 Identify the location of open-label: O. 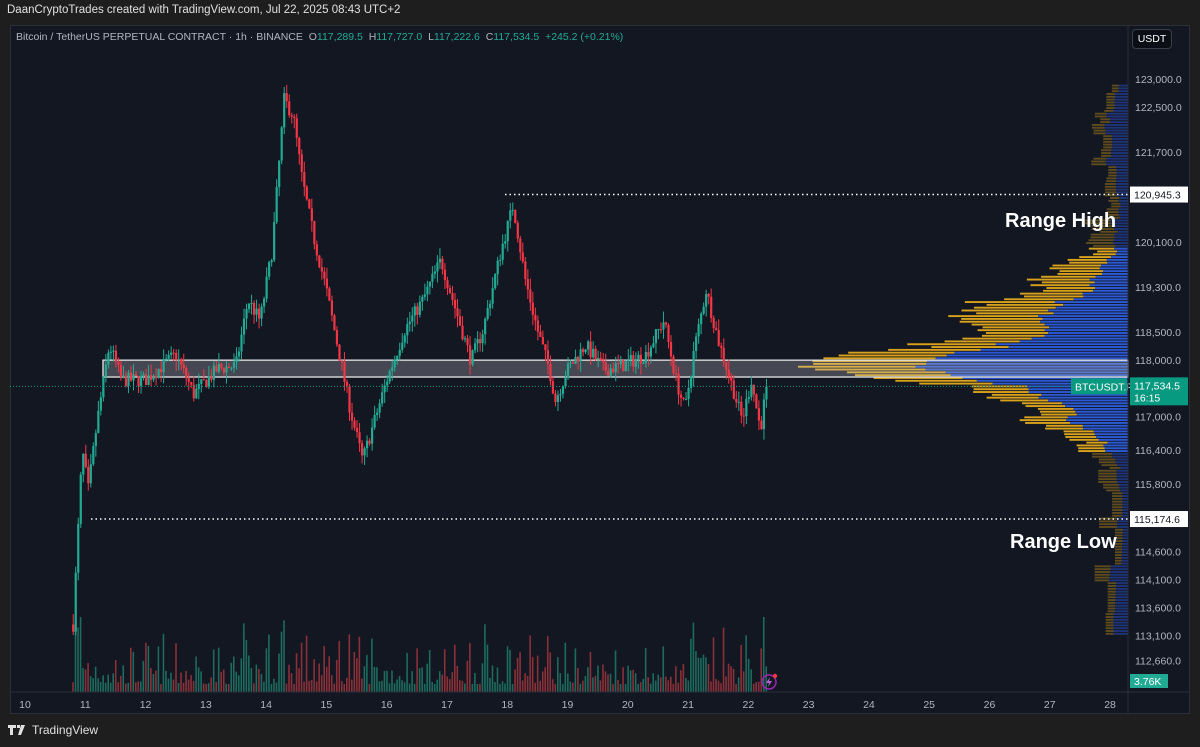
(312, 37).